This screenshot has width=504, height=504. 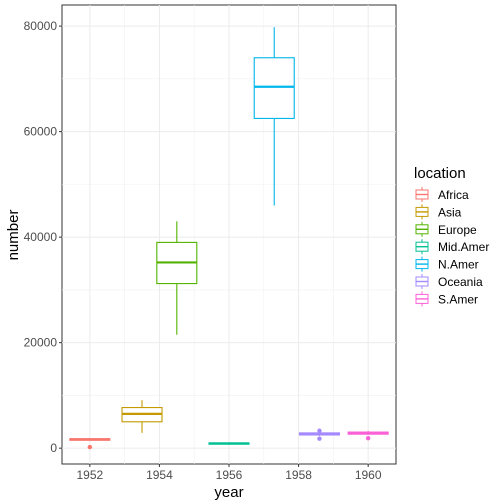 I want to click on legend-label: Asia, so click(x=450, y=212).